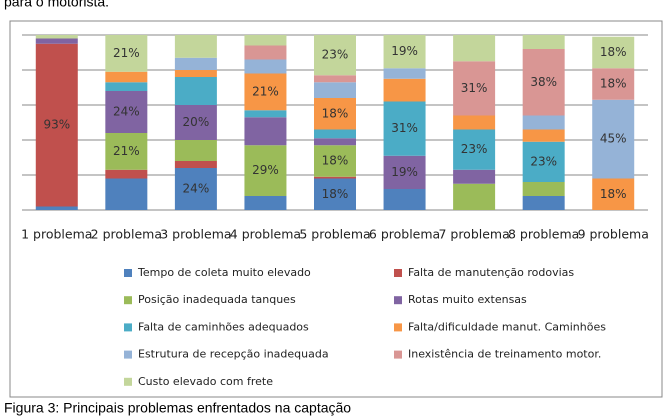 This screenshot has height=417, width=669. What do you see at coordinates (491, 272) in the screenshot?
I see `legend-label: Falta de manutenção rodovias` at bounding box center [491, 272].